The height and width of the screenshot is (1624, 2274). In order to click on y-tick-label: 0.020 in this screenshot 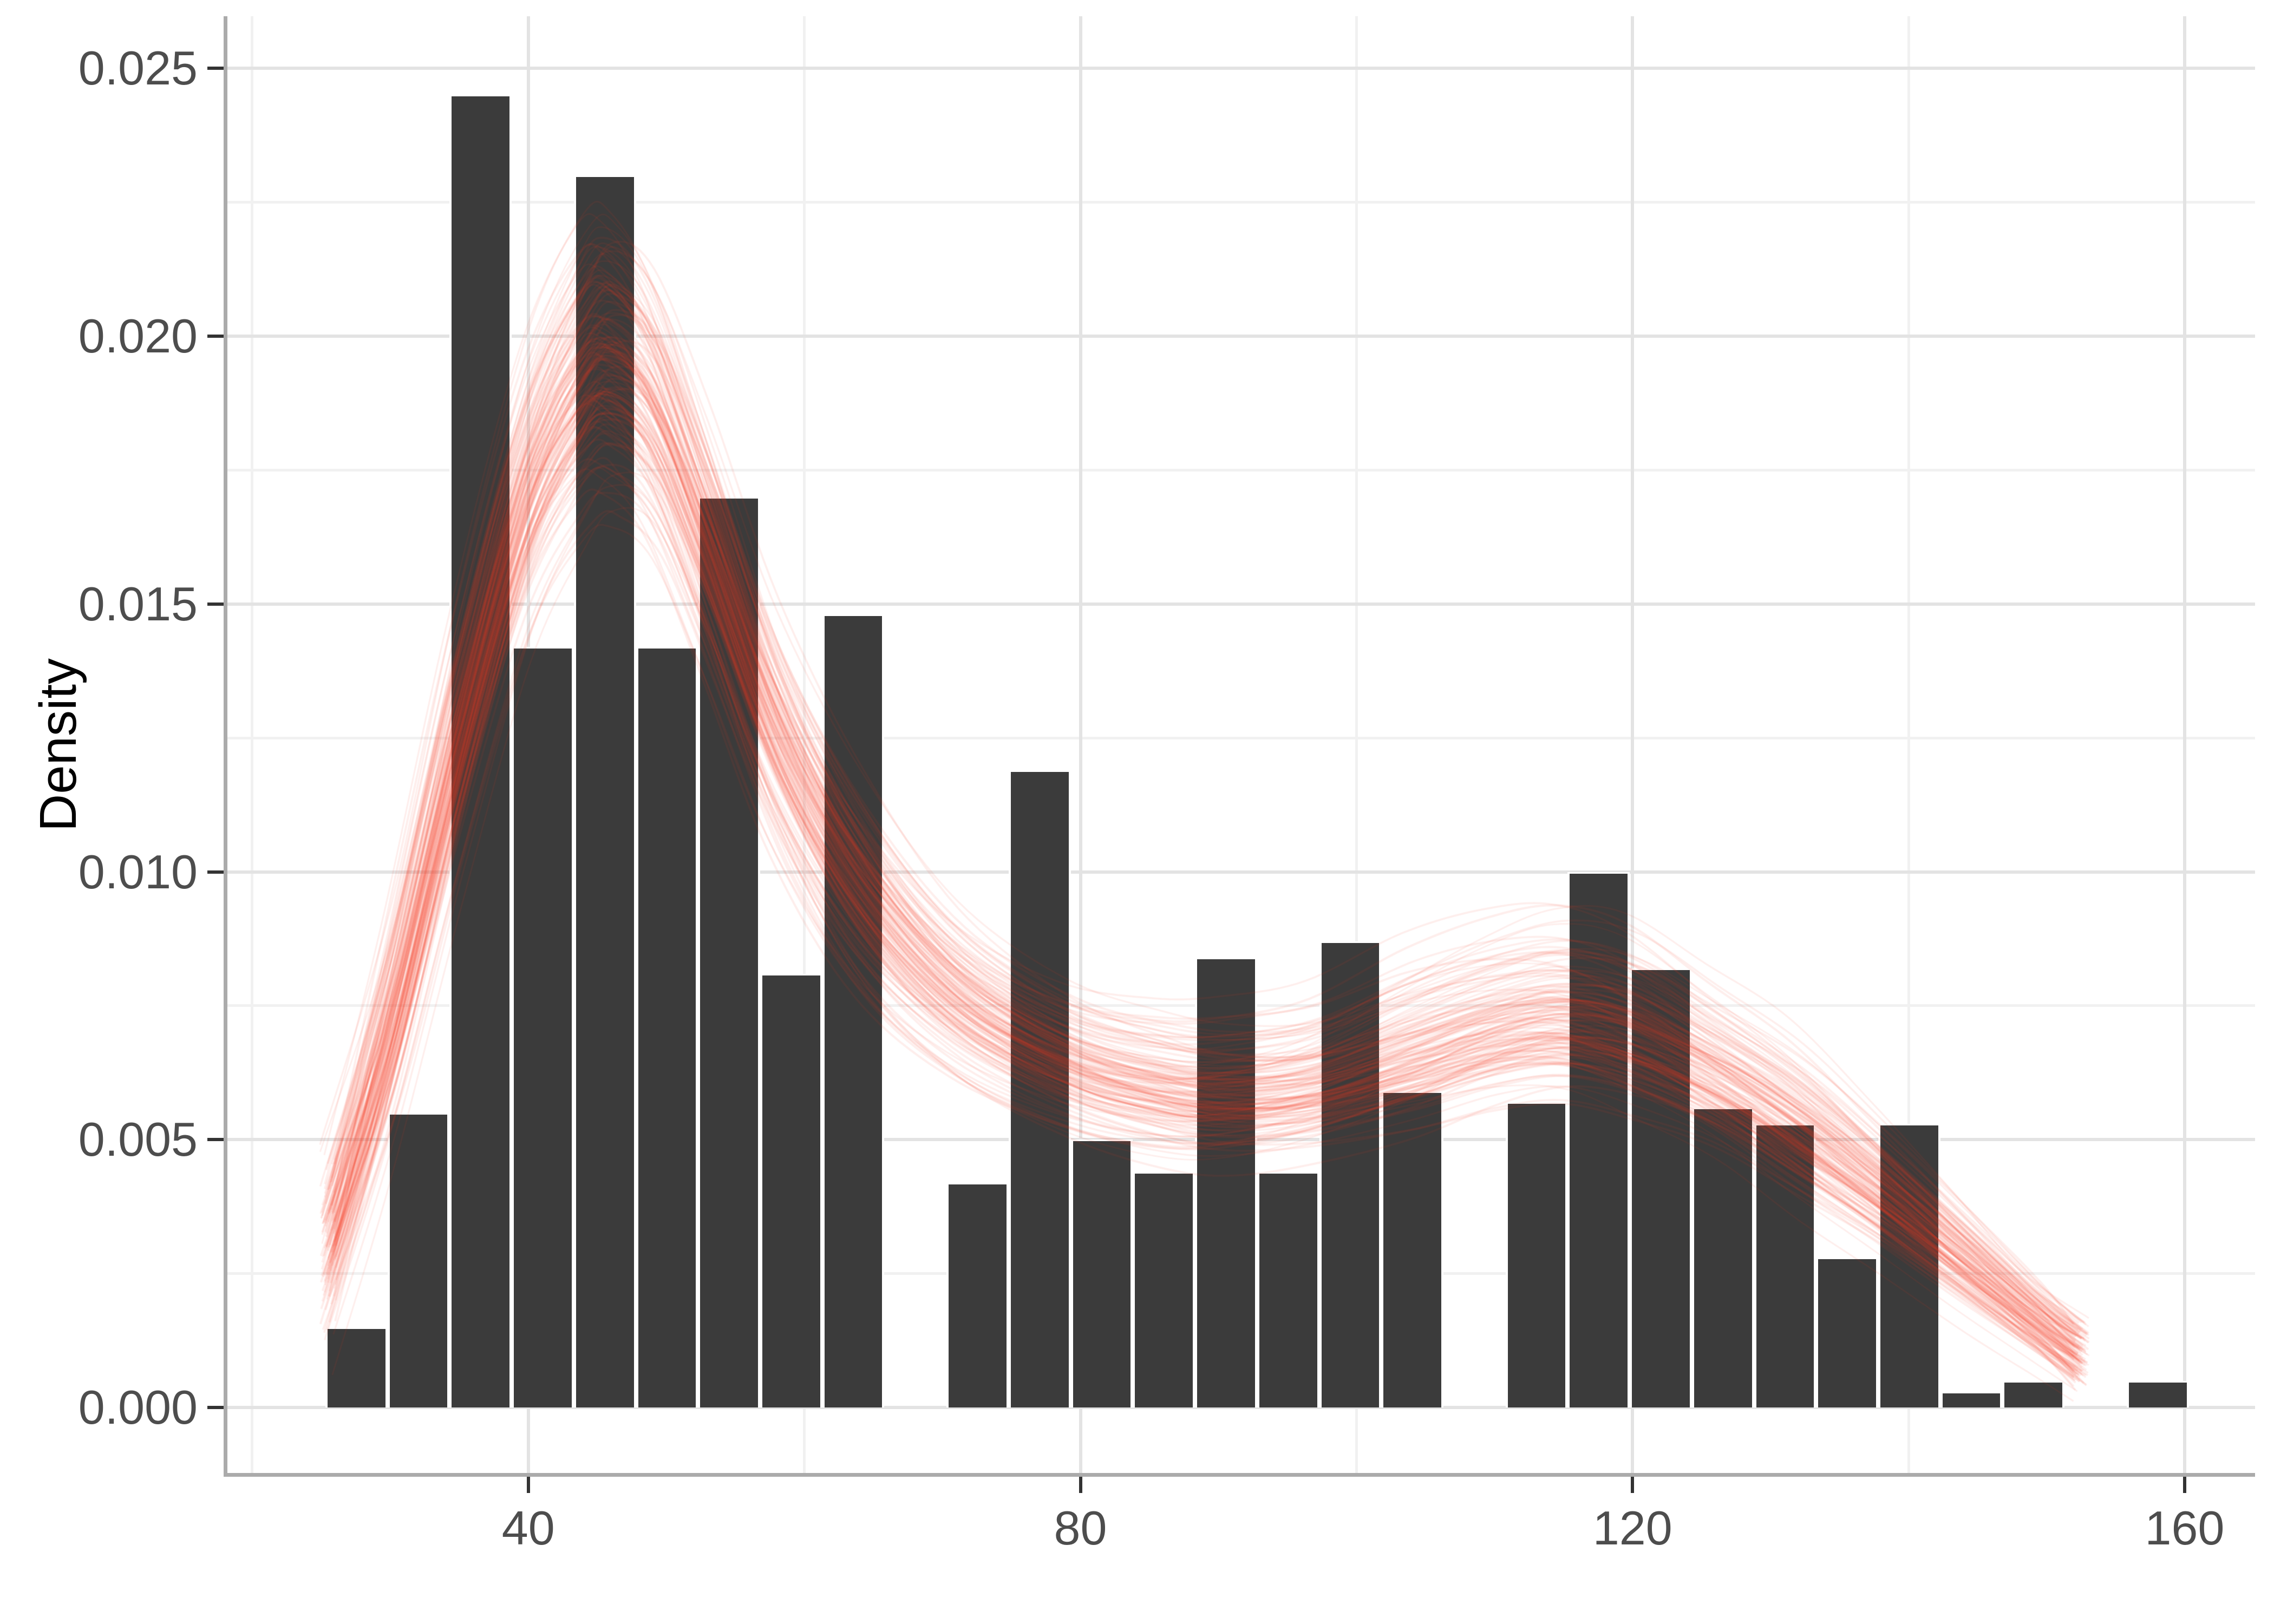, I will do `click(138, 336)`.